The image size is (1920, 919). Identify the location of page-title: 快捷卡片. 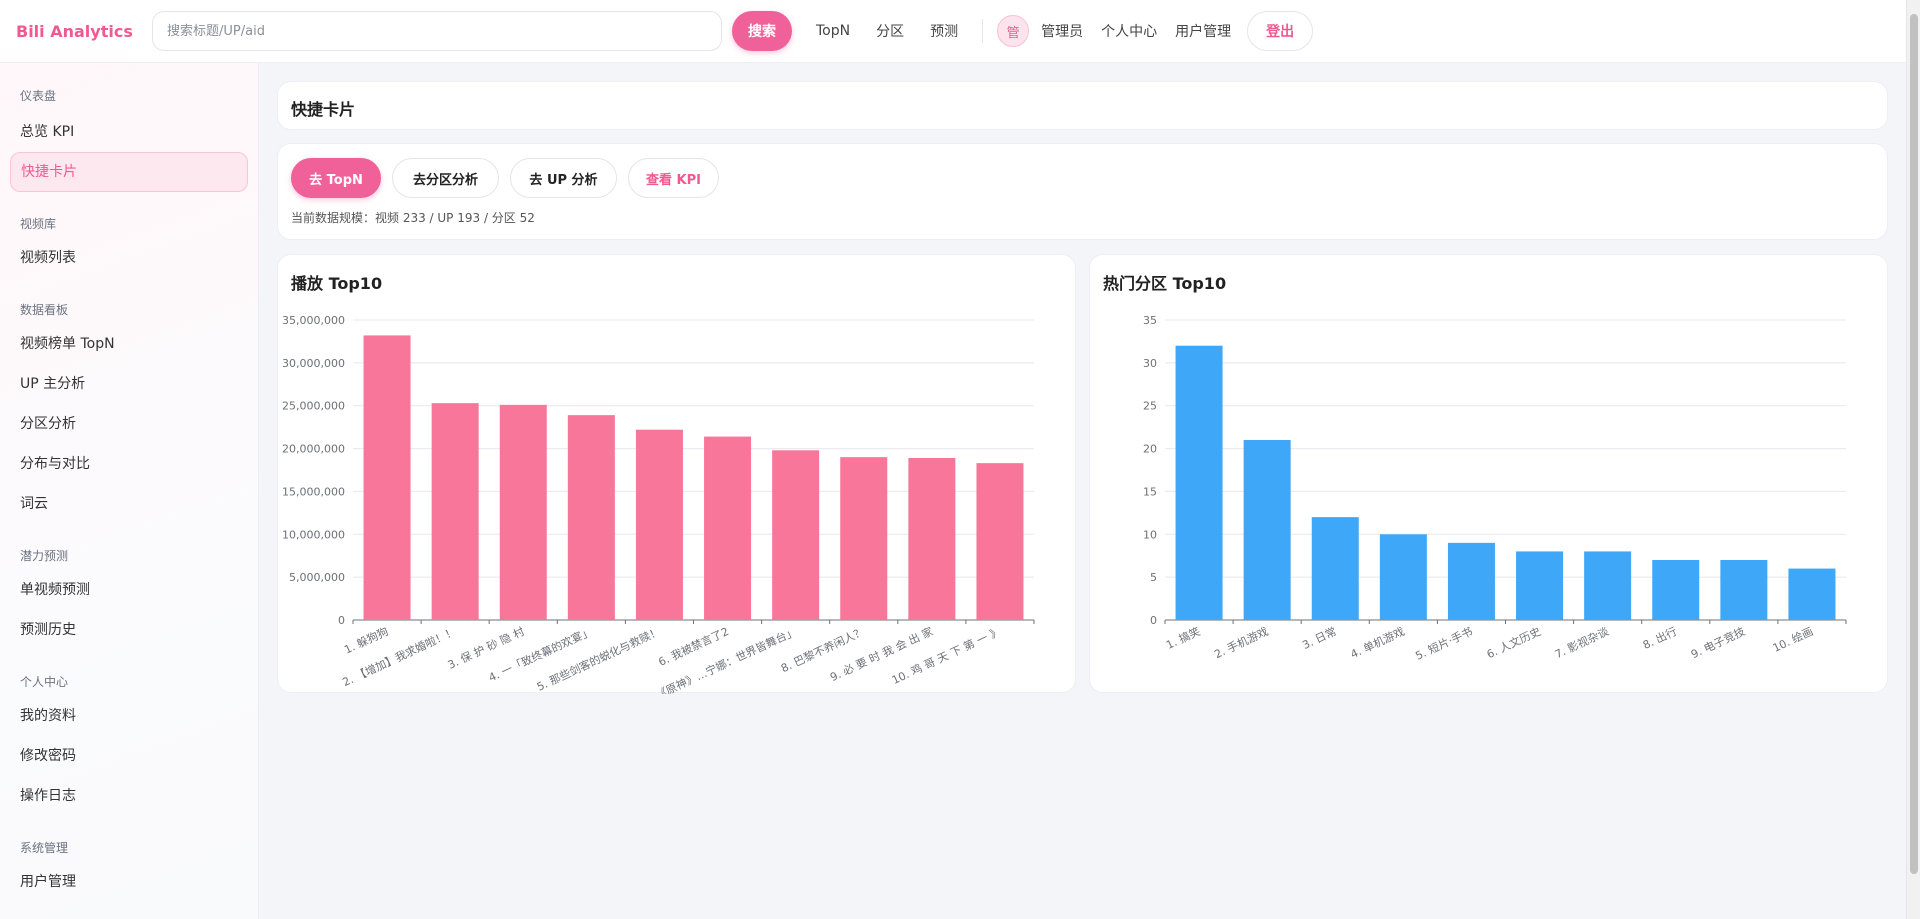
(323, 109).